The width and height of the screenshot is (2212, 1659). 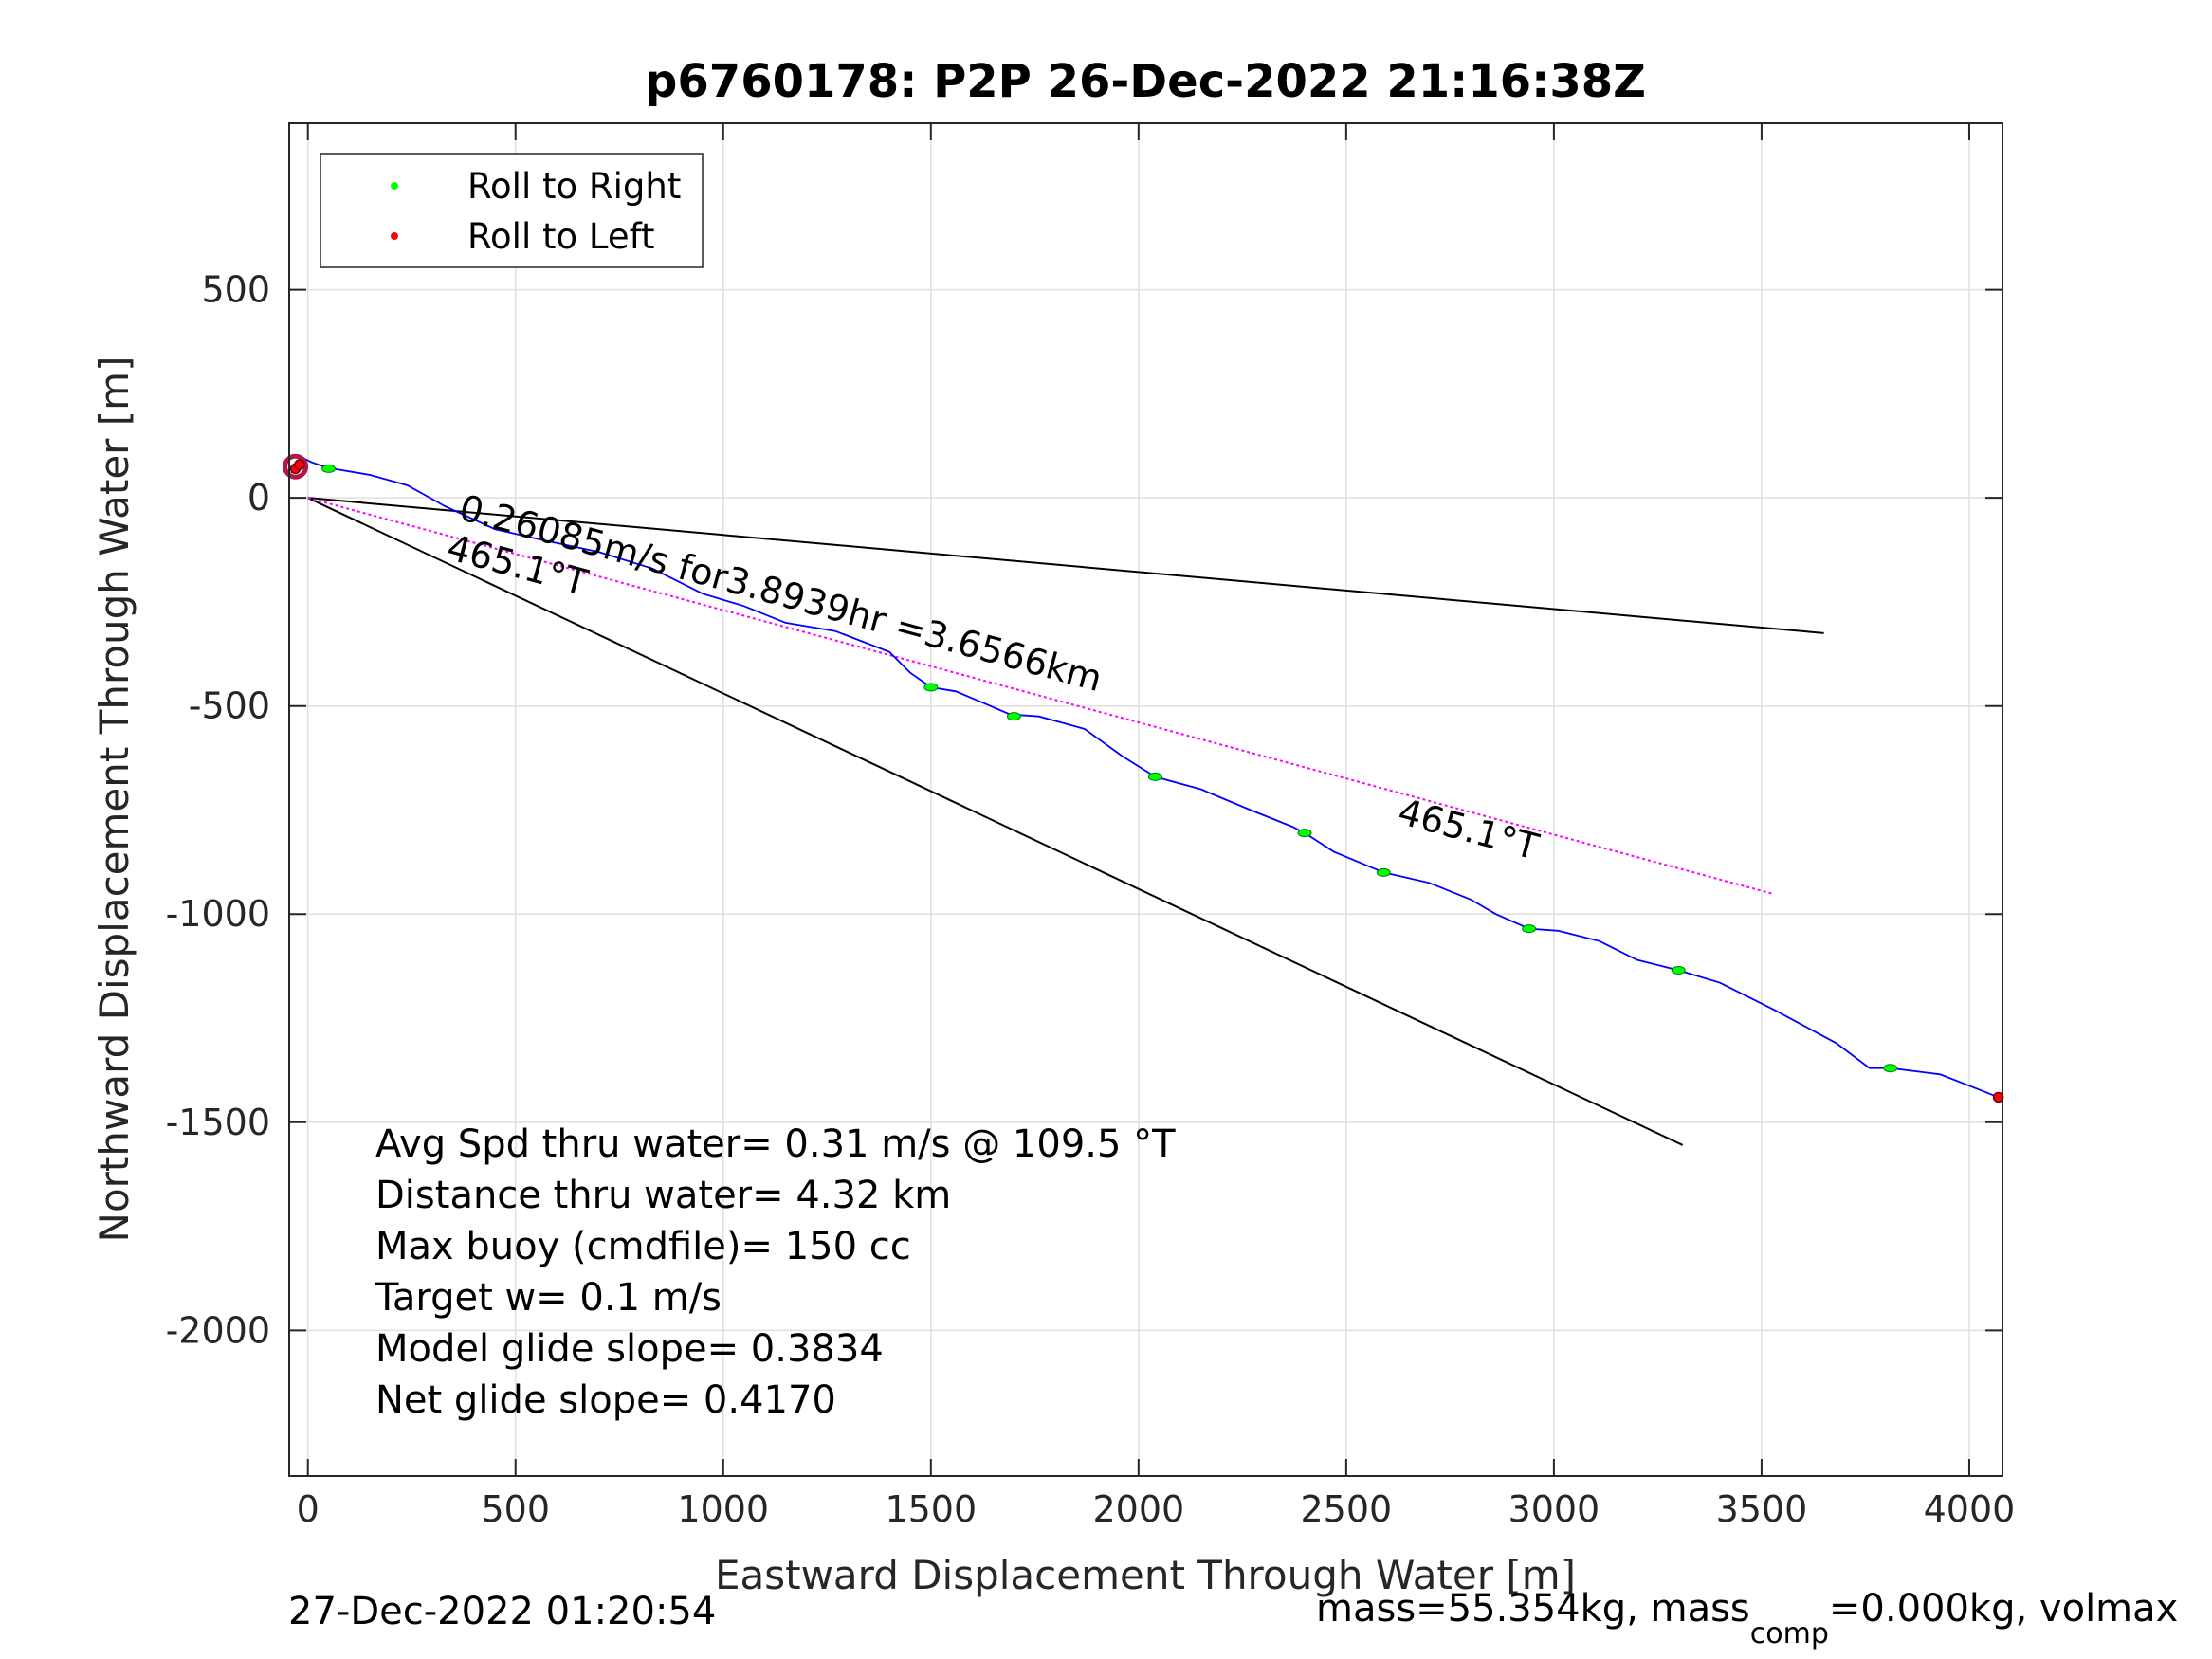 I want to click on y-tick-labels: 500 0 -500 -1000 -1500 -2000, so click(x=218, y=810).